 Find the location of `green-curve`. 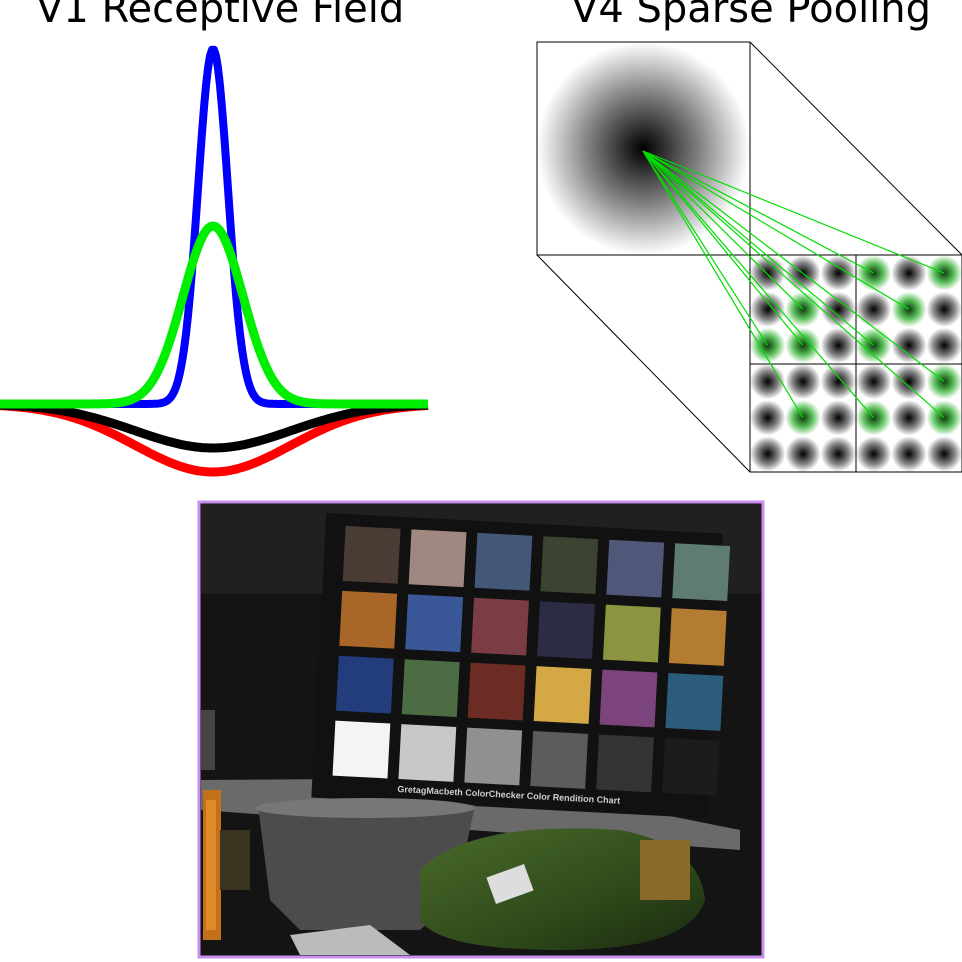

green-curve is located at coordinates (215, 315).